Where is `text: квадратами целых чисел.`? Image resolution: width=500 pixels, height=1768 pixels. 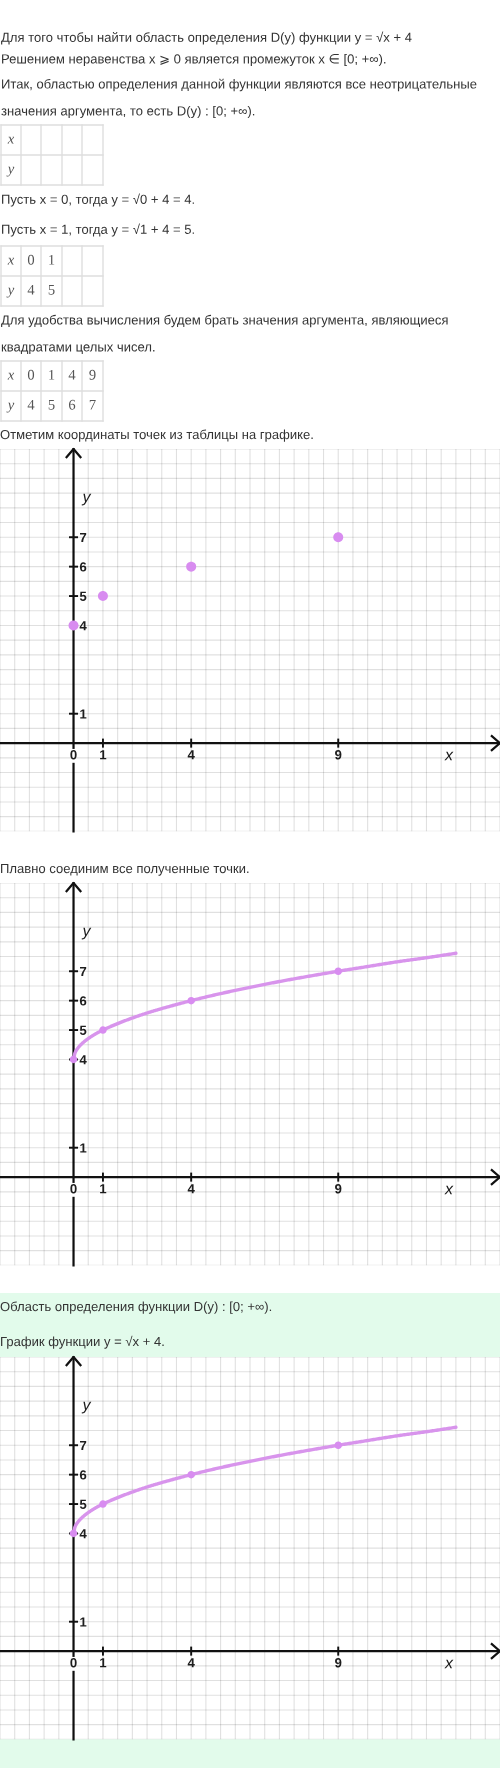 text: квадратами целых чисел. is located at coordinates (78, 349).